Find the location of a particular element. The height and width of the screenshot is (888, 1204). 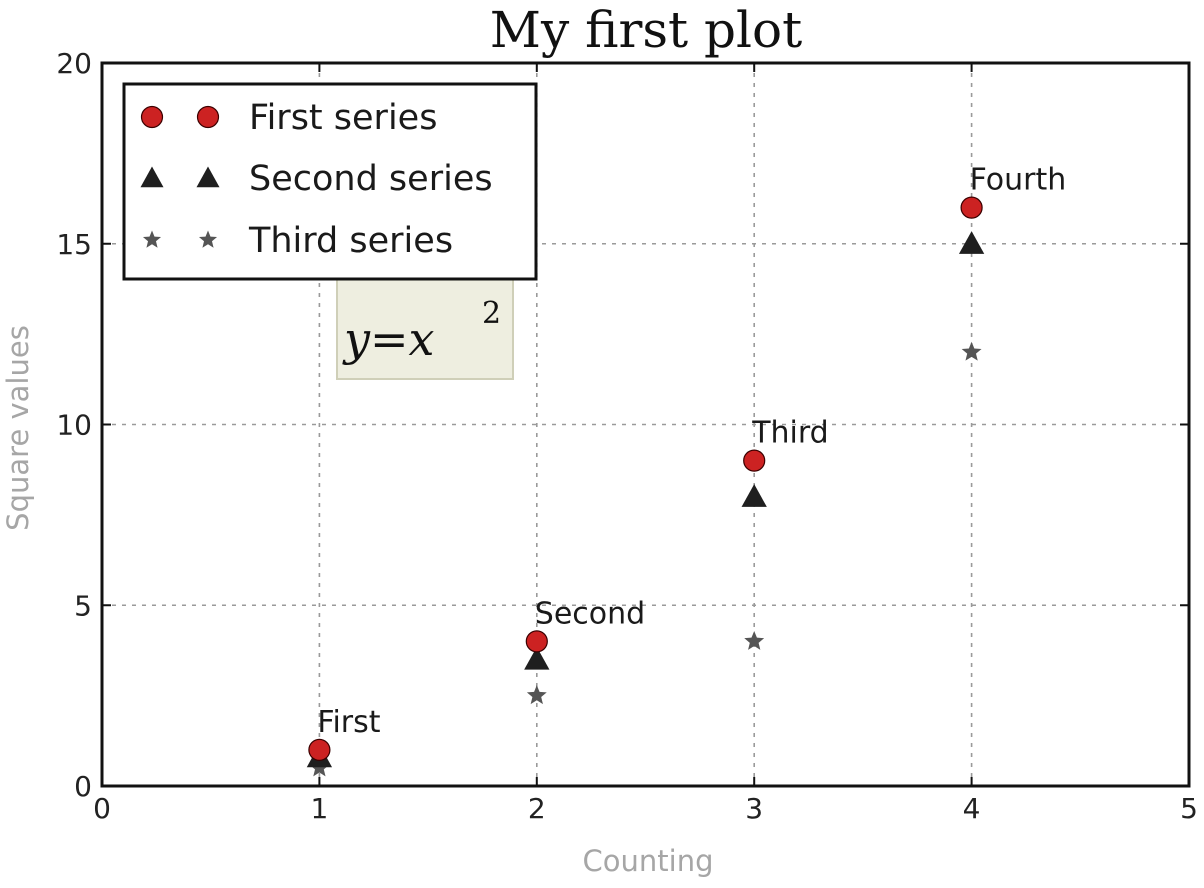

y-axis-label: Square values is located at coordinates (18, 428).